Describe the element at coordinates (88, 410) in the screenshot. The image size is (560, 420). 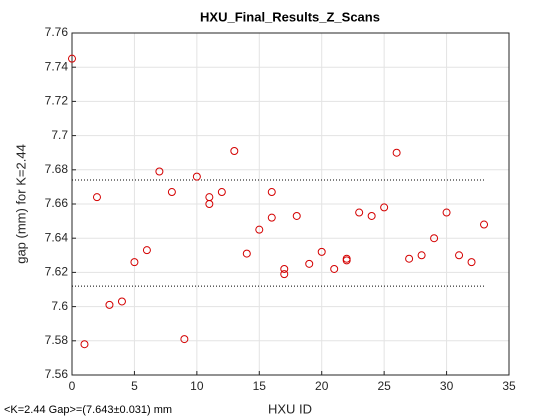
I see `annotation: <K=2.44 Gap>=(7.643±0.031) mm` at that location.